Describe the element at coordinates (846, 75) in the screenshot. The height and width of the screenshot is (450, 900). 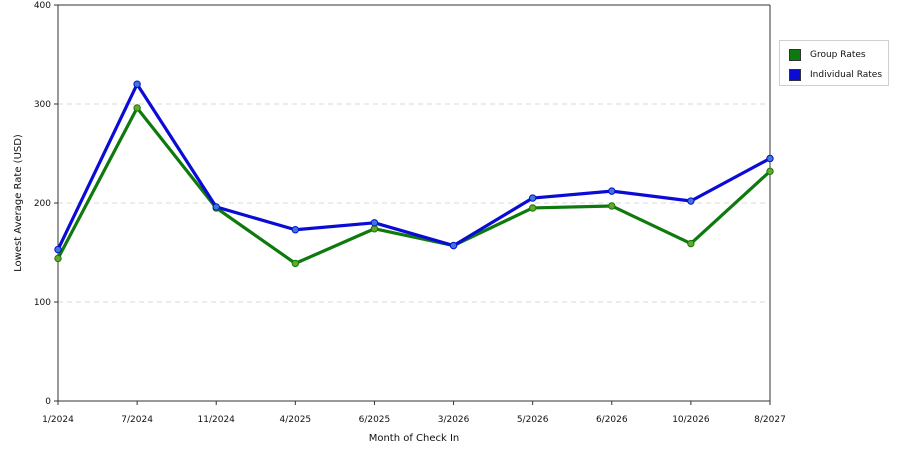
I see `legend-label-individual-rates: Individual Rates` at that location.